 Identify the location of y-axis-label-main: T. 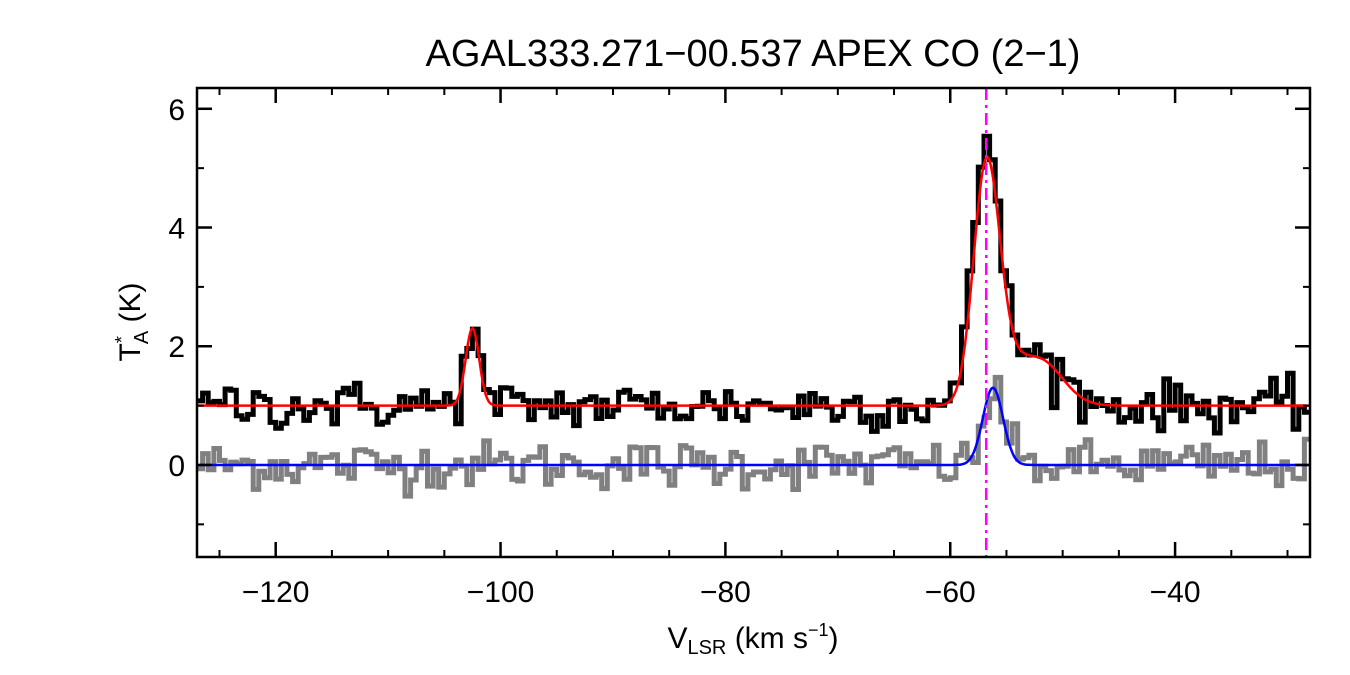
(130, 352).